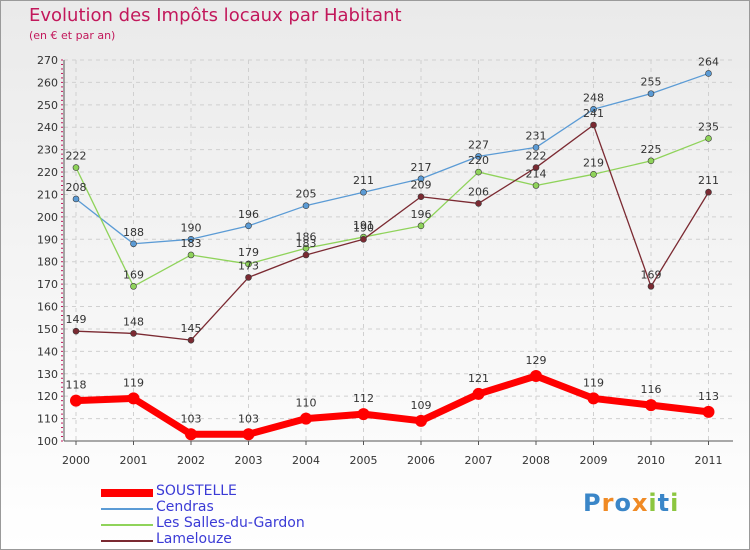 The width and height of the screenshot is (750, 550). Describe the element at coordinates (479, 460) in the screenshot. I see `x-tick-label: 2007` at that location.